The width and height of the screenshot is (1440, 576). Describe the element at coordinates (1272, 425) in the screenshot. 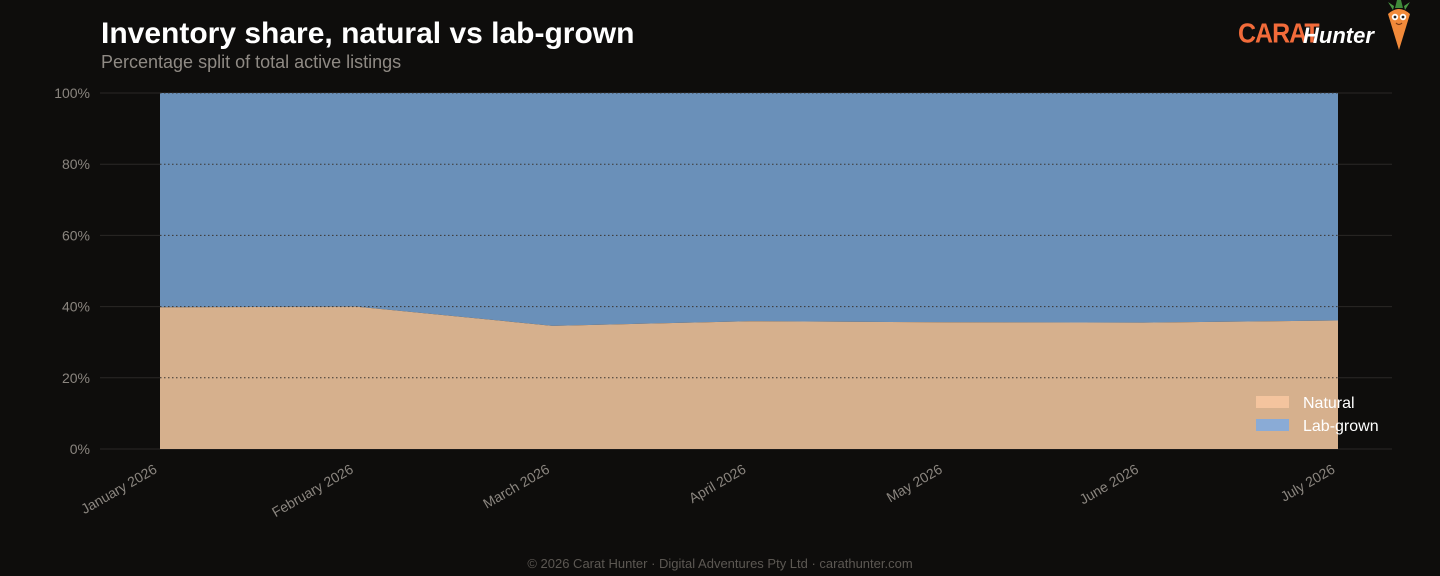

I see `legend-swatch-lab-grown` at that location.